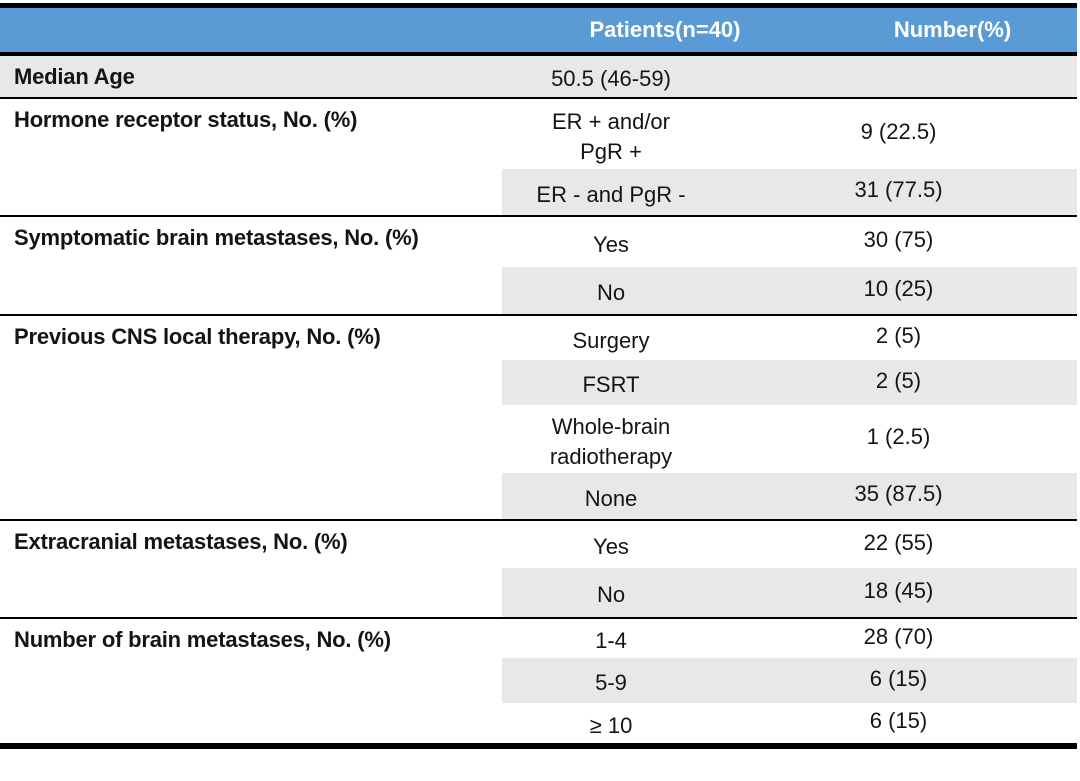  Describe the element at coordinates (898, 192) in the screenshot. I see `number-cell: 31 (77.5)` at that location.